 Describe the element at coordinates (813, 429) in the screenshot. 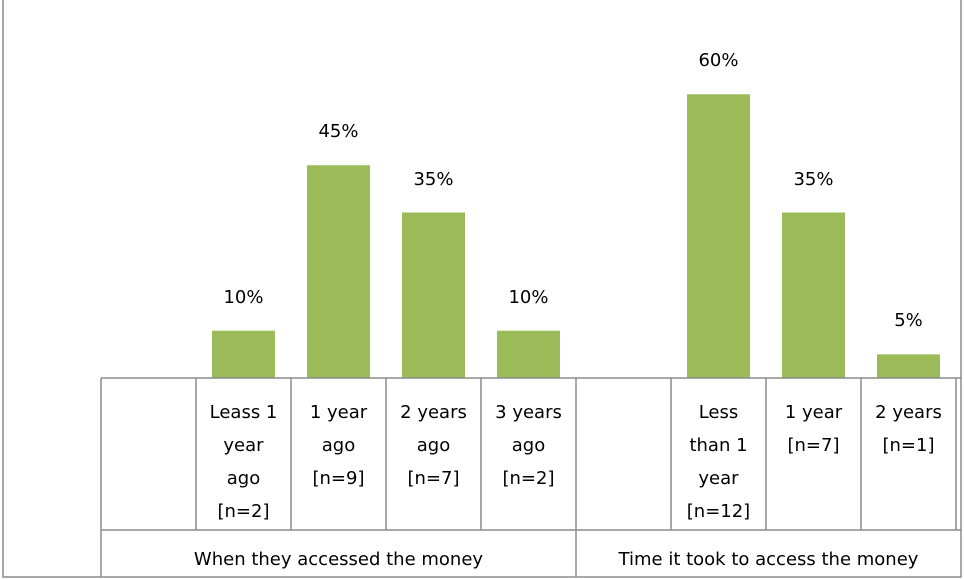

I see `x-tick-label: 1 year [n=7]` at that location.